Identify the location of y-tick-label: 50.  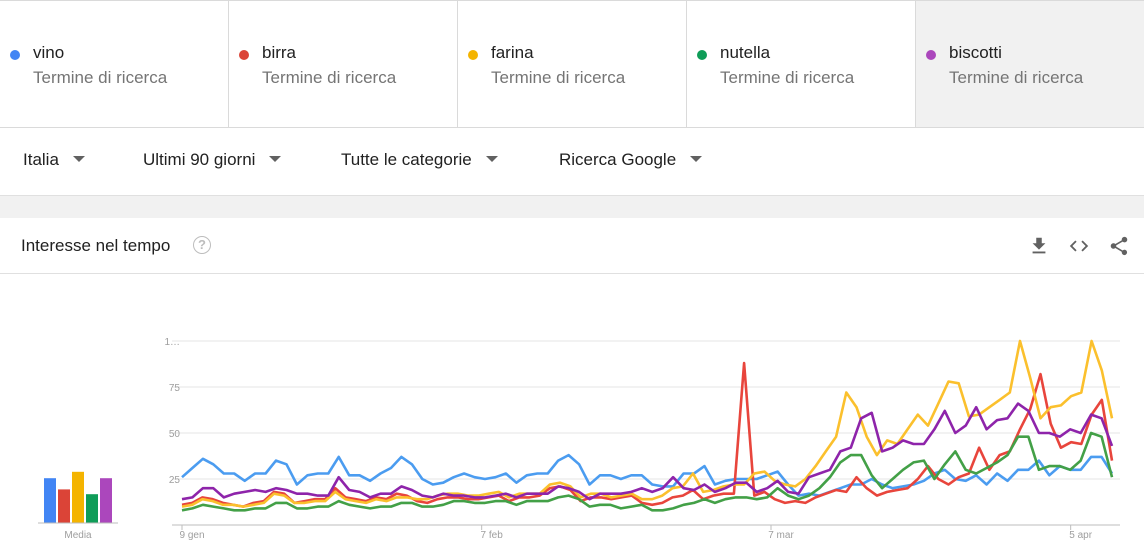
(175, 434).